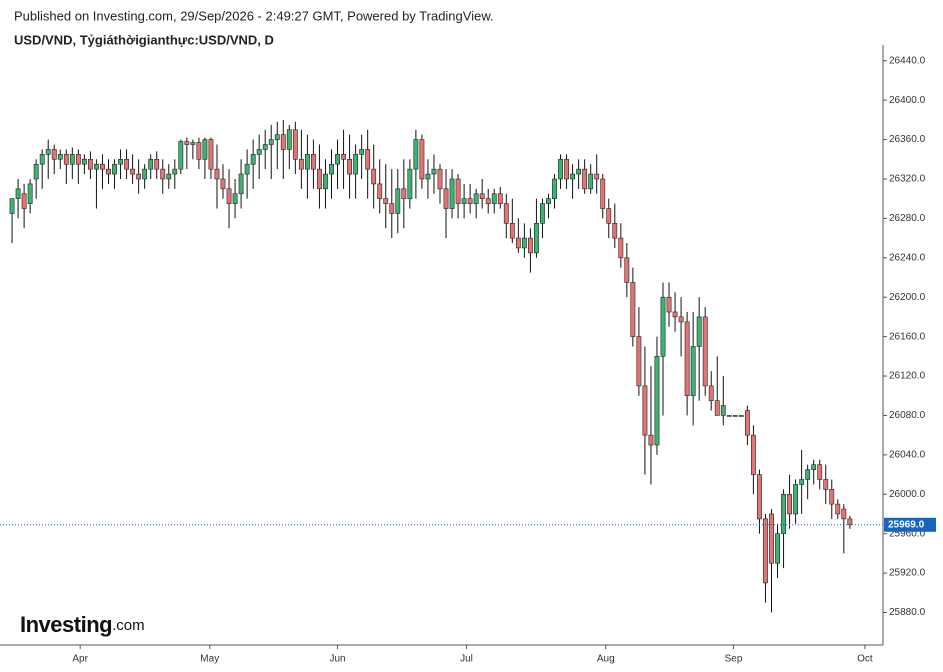 This screenshot has height=672, width=943. What do you see at coordinates (907, 376) in the screenshot?
I see `y-tick-label: 26120.0` at bounding box center [907, 376].